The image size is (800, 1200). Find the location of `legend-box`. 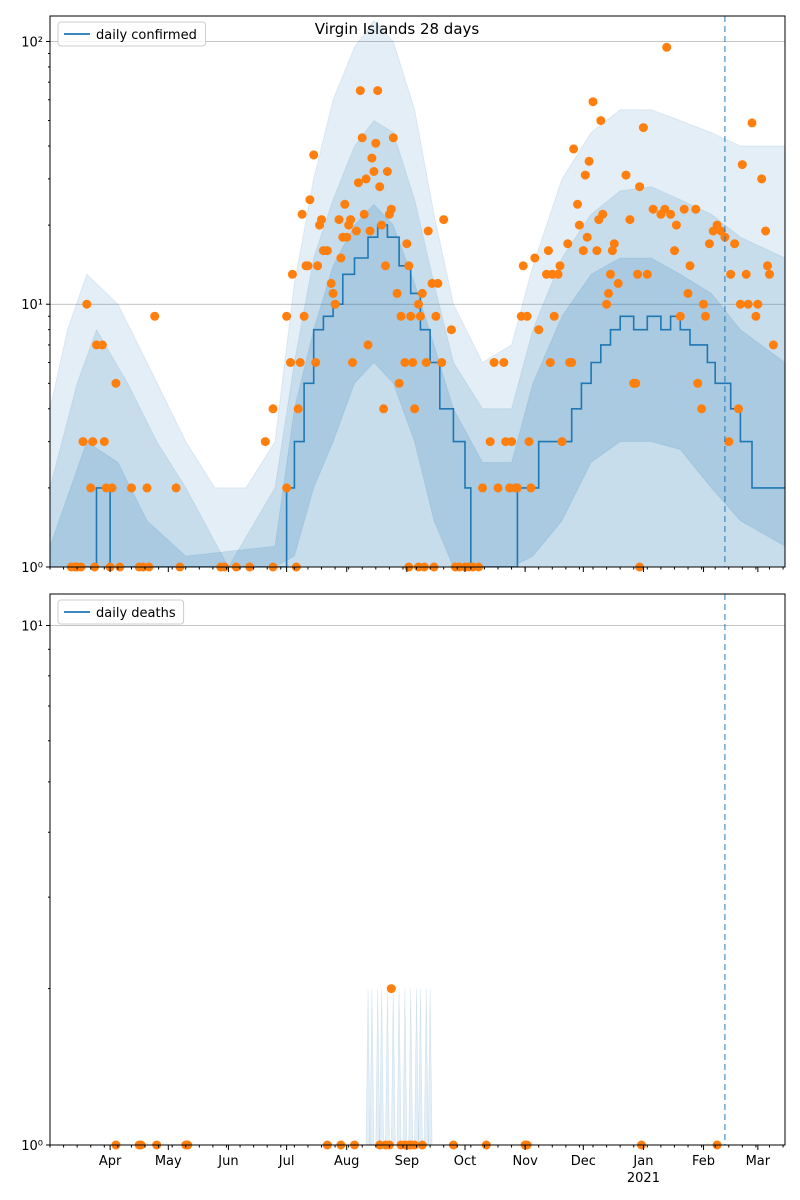

legend-box is located at coordinates (121, 612).